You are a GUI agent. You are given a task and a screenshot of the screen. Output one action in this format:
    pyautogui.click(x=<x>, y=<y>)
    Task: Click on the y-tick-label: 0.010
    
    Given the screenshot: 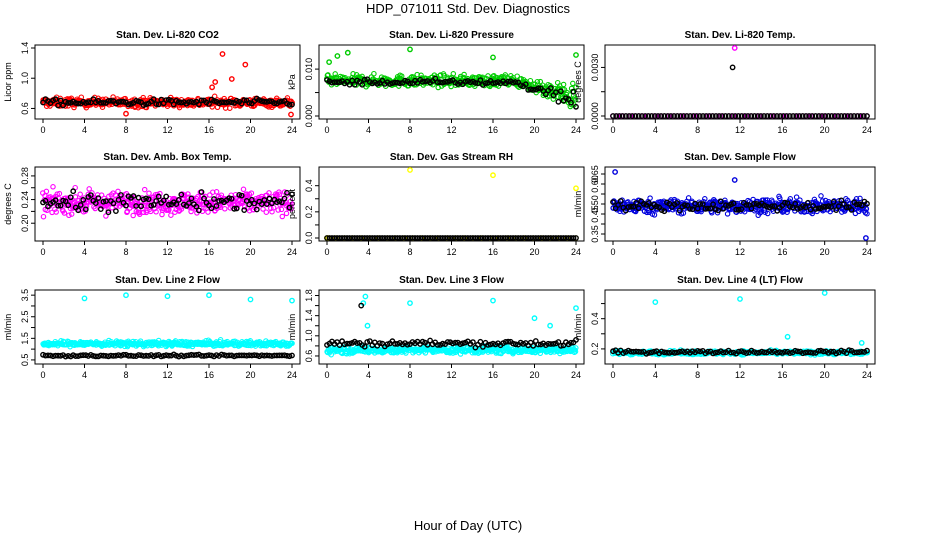 What is the action you would take?
    pyautogui.click(x=309, y=69)
    